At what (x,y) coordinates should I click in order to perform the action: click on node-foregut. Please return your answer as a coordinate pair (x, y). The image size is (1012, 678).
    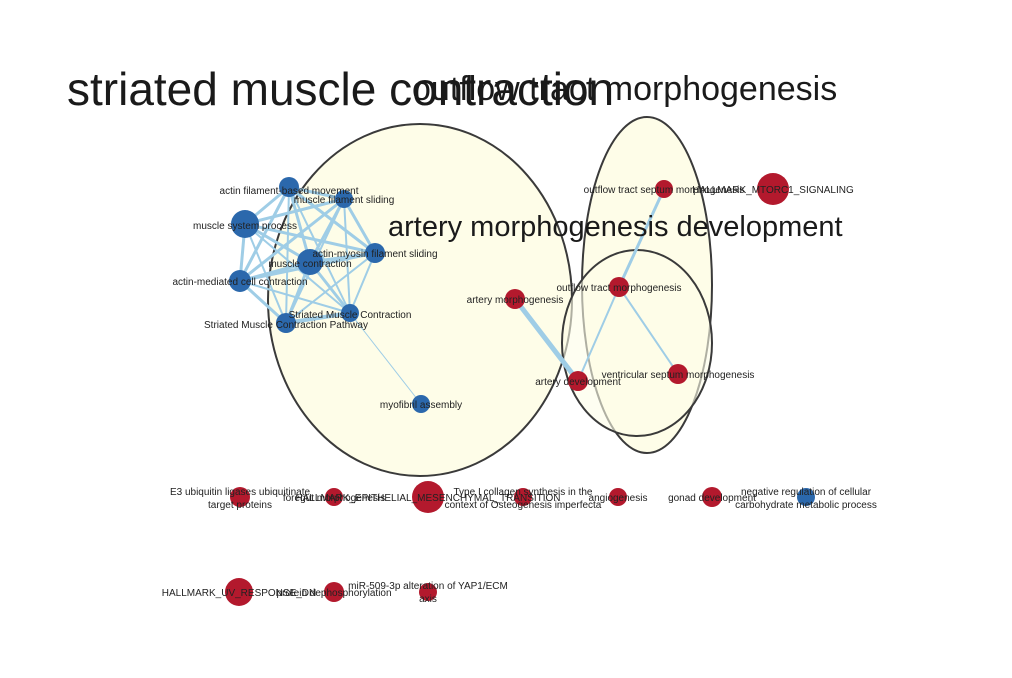
    Looking at the image, I should click on (334, 497).